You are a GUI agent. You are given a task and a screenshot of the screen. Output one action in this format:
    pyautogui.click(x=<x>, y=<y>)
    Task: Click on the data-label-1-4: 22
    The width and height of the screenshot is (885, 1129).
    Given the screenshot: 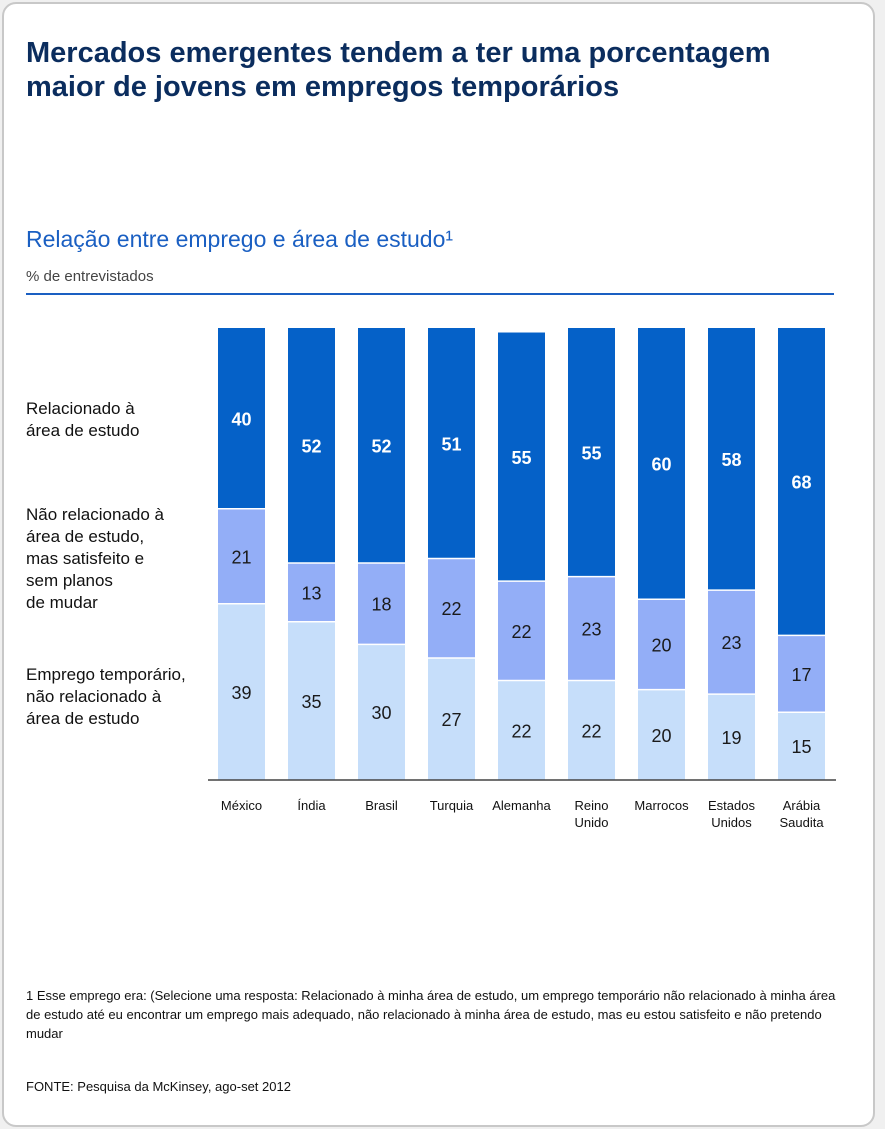 What is the action you would take?
    pyautogui.click(x=521, y=632)
    